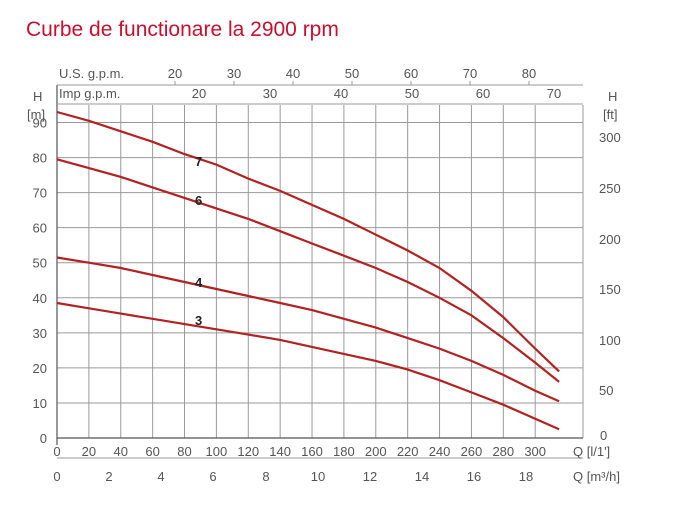 This screenshot has width=681, height=526. I want to click on us-gpm-tick: 20, so click(175, 73).